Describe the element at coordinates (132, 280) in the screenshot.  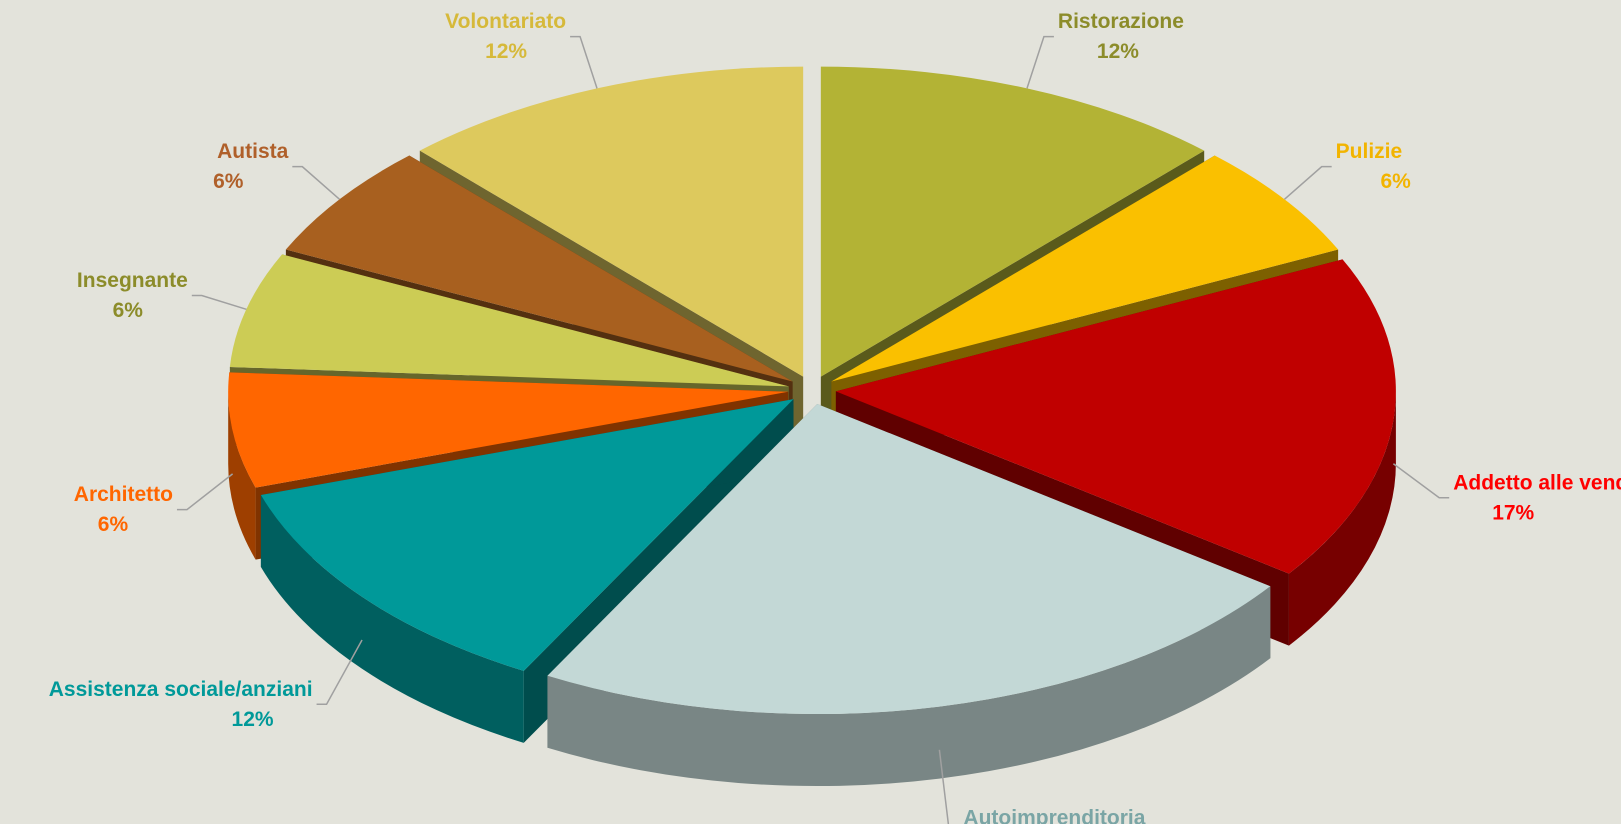
I see `data-label-name: Insegnante` at that location.